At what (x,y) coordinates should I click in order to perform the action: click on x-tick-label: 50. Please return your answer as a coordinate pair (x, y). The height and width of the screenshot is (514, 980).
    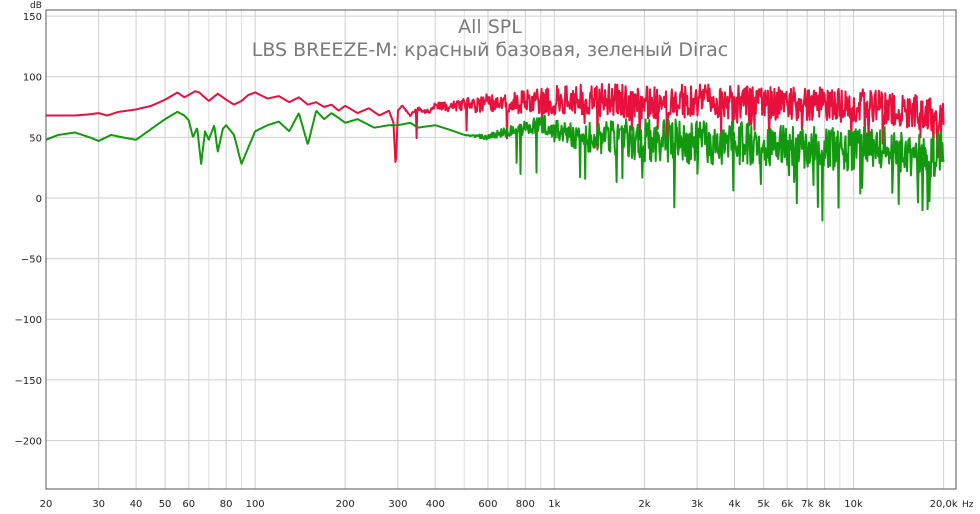
    Looking at the image, I should click on (165, 504).